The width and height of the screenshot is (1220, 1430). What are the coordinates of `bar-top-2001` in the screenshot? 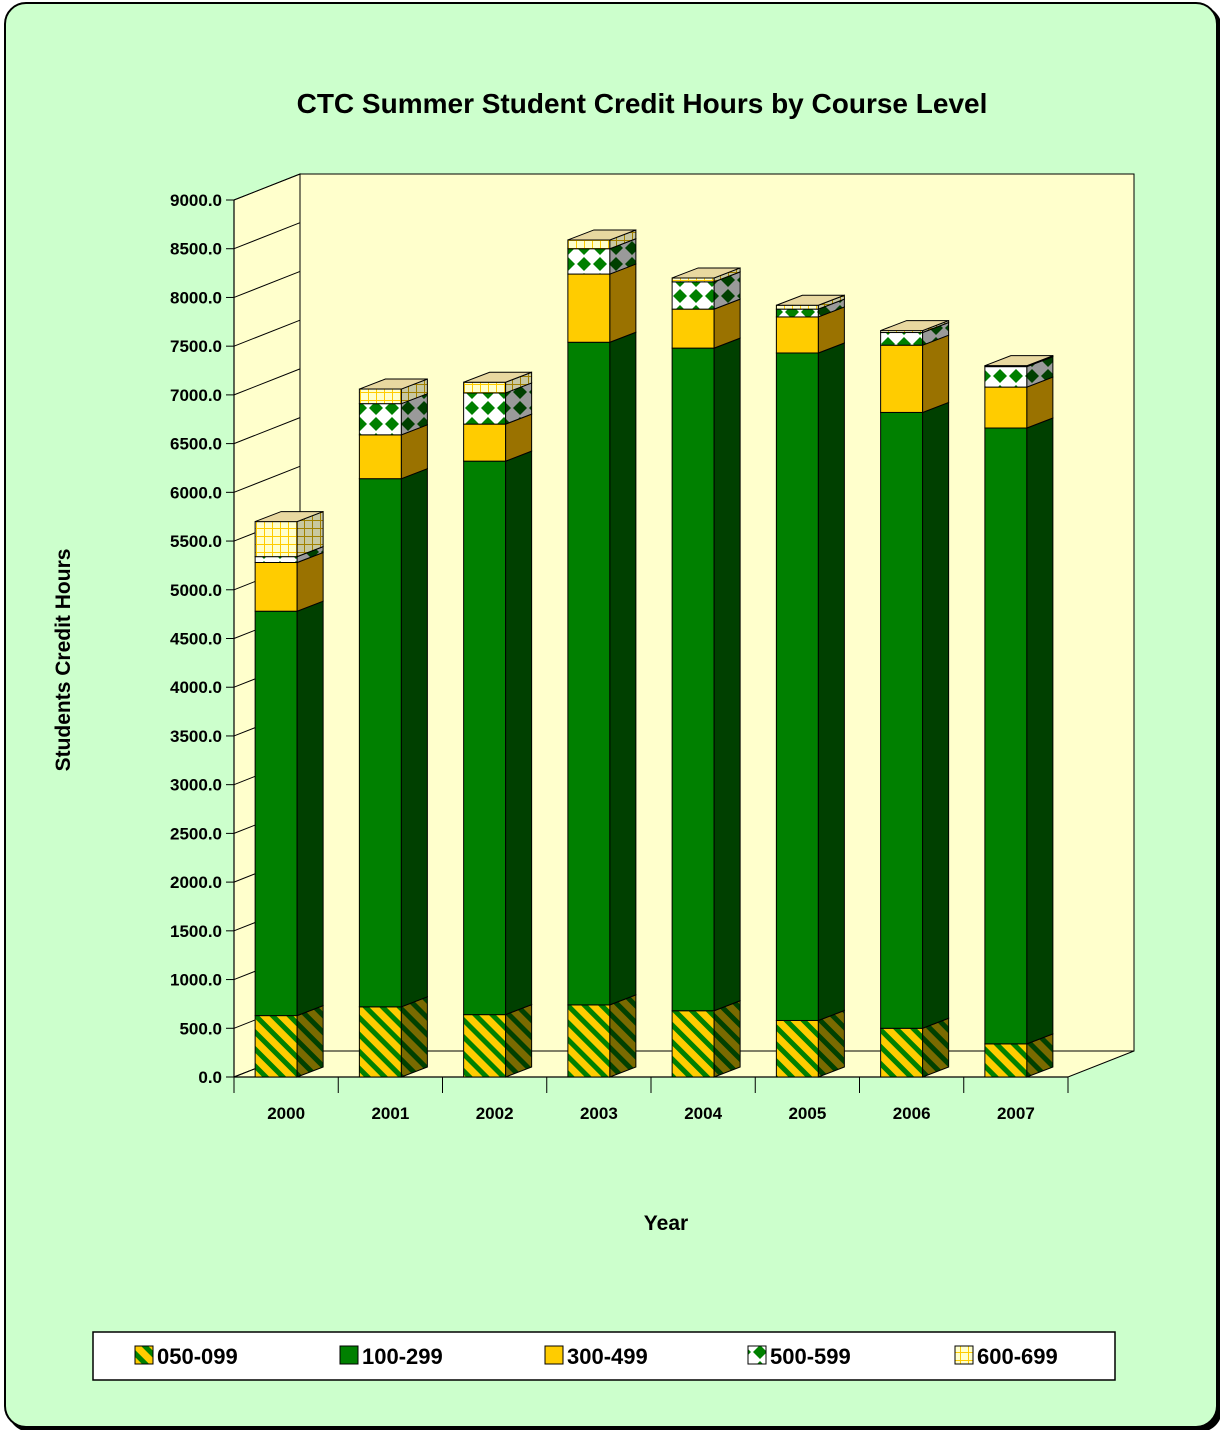 It's located at (393, 384).